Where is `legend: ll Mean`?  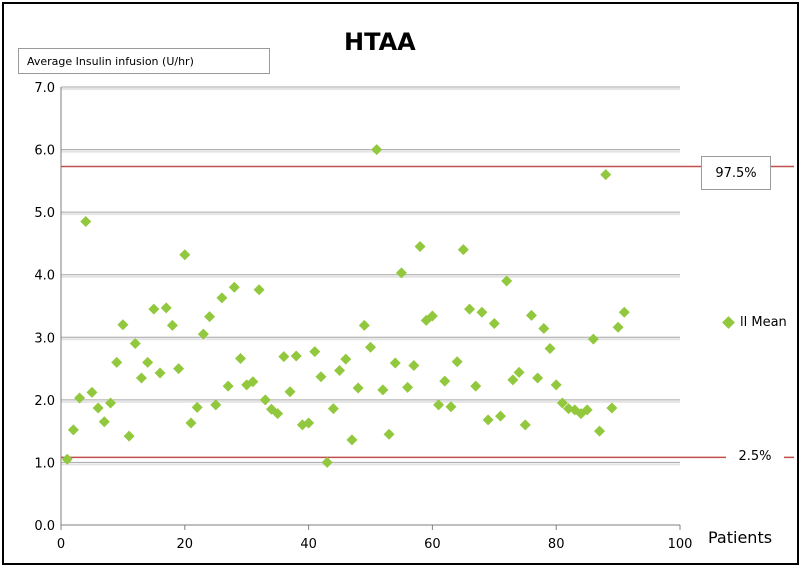 legend: ll Mean is located at coordinates (754, 322).